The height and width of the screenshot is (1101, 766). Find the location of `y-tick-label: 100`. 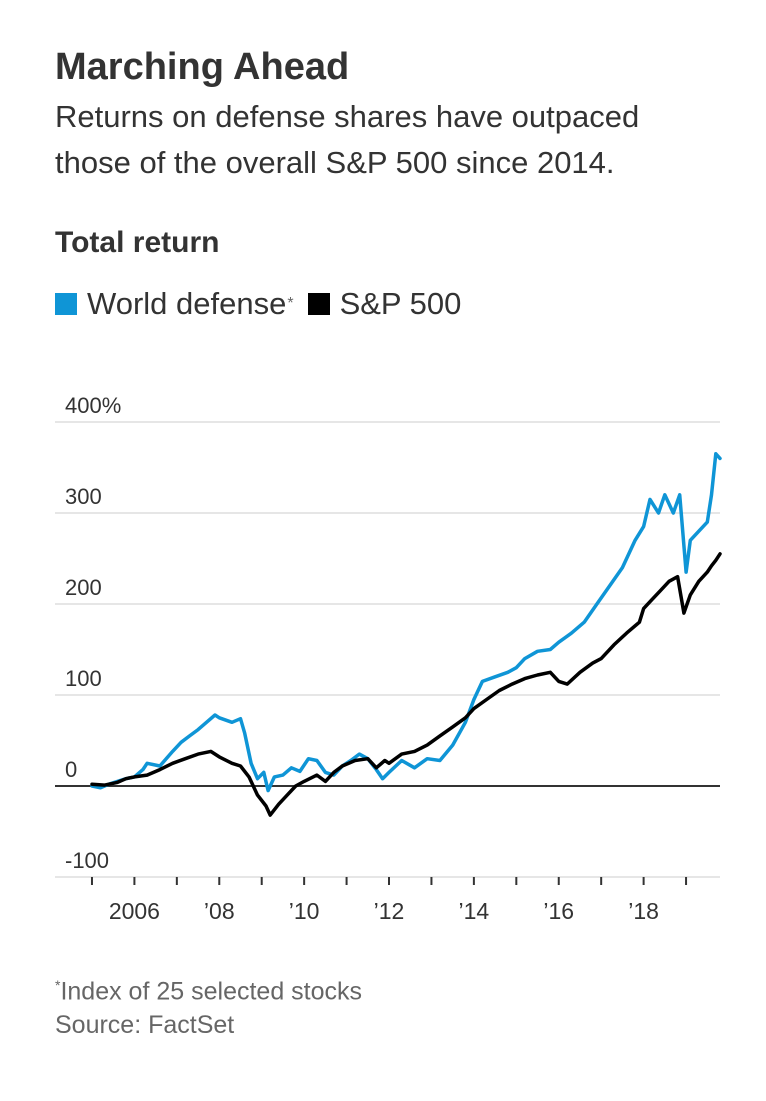

y-tick-label: 100 is located at coordinates (83, 678).